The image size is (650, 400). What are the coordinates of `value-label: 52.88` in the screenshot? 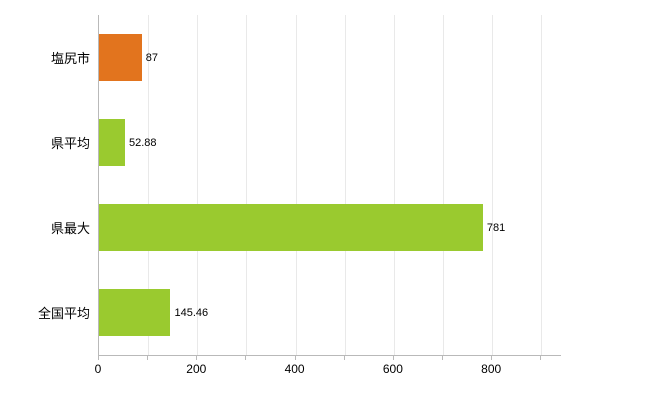 It's located at (142, 142).